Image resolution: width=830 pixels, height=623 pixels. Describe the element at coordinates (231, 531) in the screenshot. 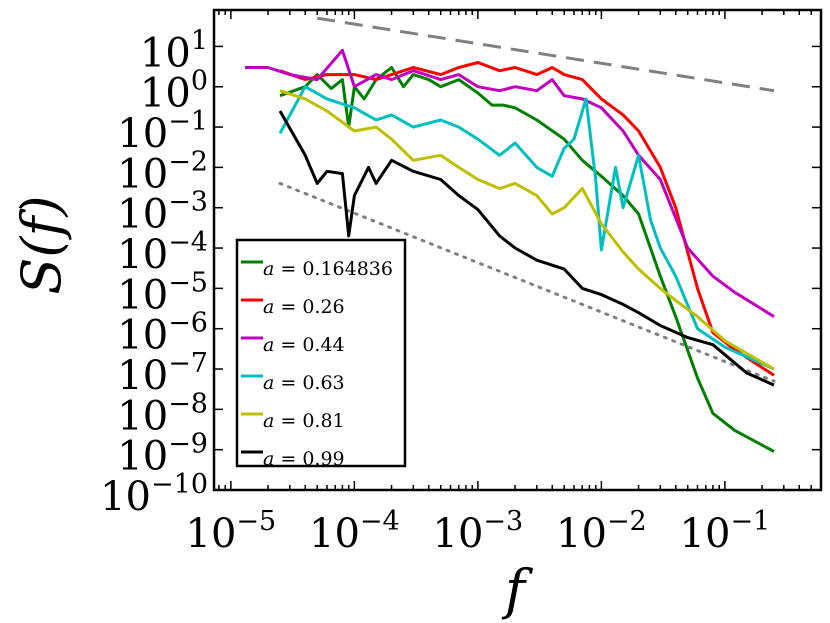

I see `x-tick-label: 10⁻⁵` at that location.